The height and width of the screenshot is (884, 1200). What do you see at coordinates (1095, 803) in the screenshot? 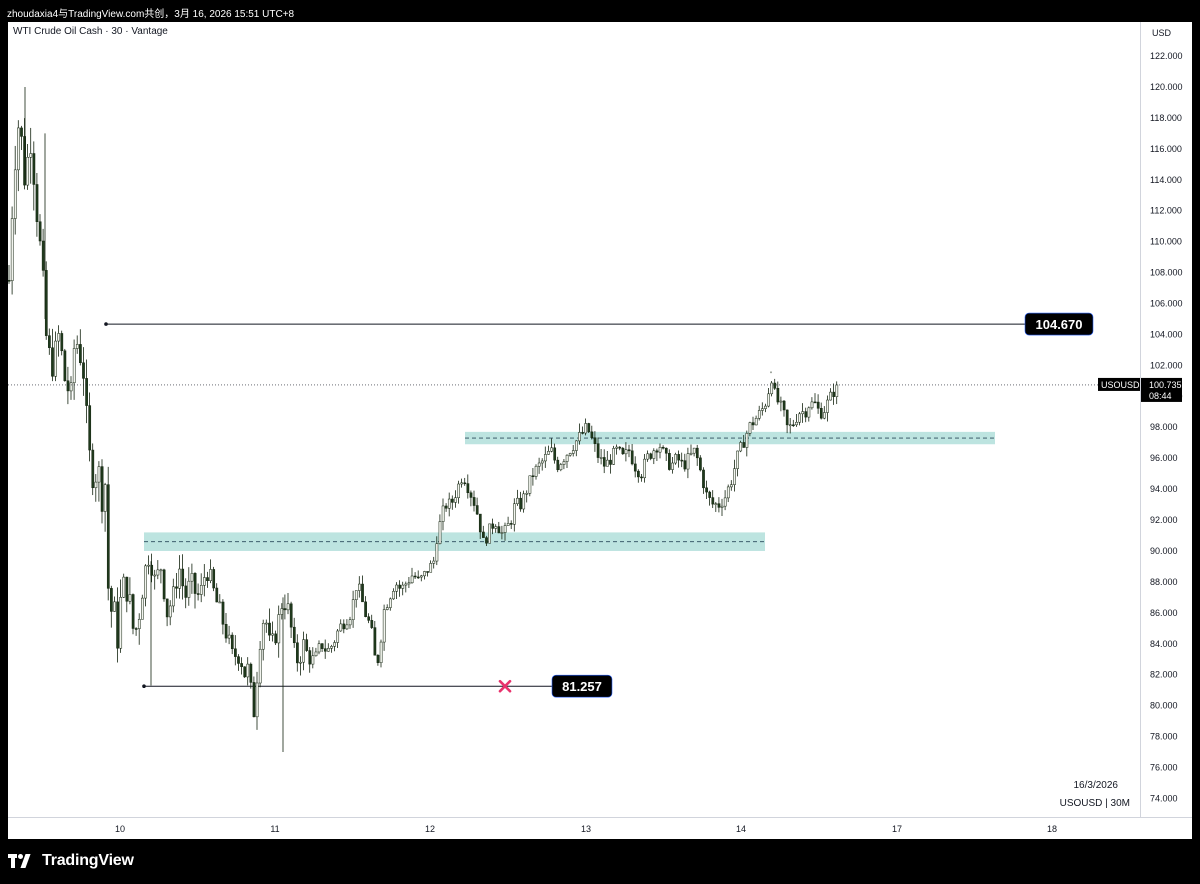
I see `timeframe-caption: USOUSD | 30M` at bounding box center [1095, 803].